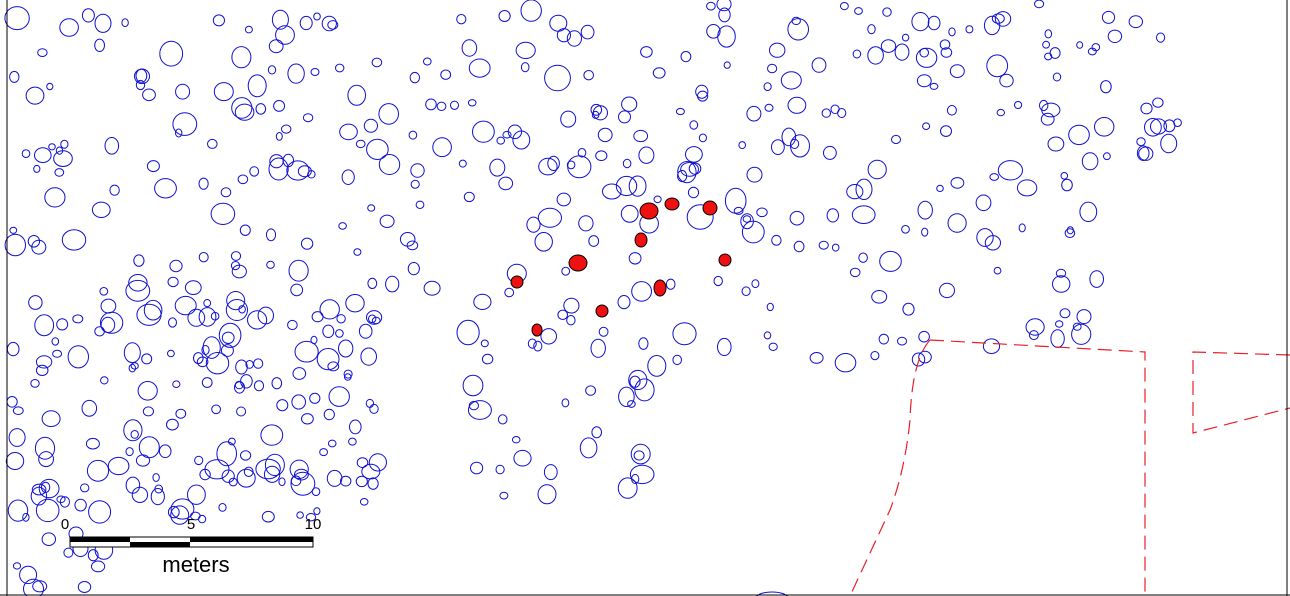 This screenshot has width=1290, height=596. I want to click on scale-label: 5, so click(191, 524).